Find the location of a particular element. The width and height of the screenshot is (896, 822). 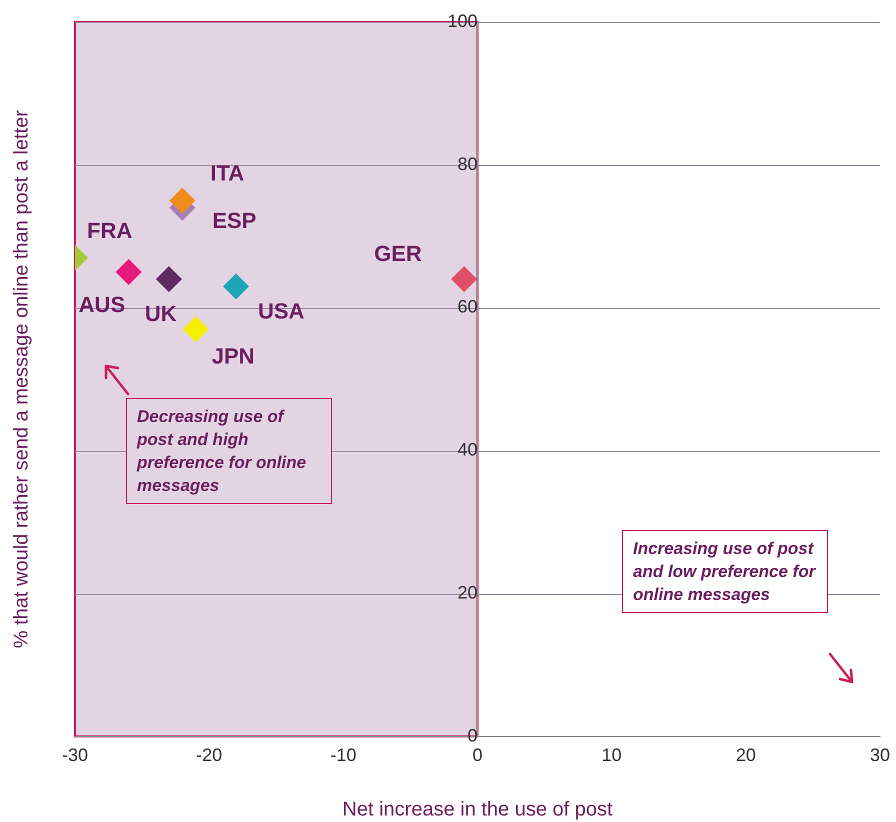

x-tick-label: -20 is located at coordinates (209, 755).